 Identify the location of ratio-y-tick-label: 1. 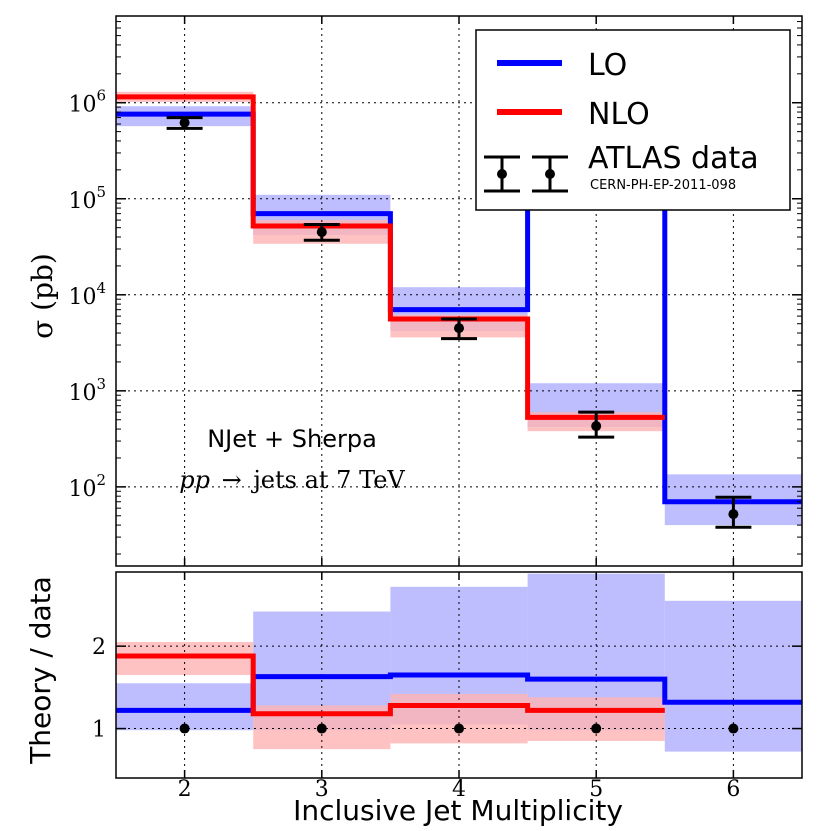
(99, 730).